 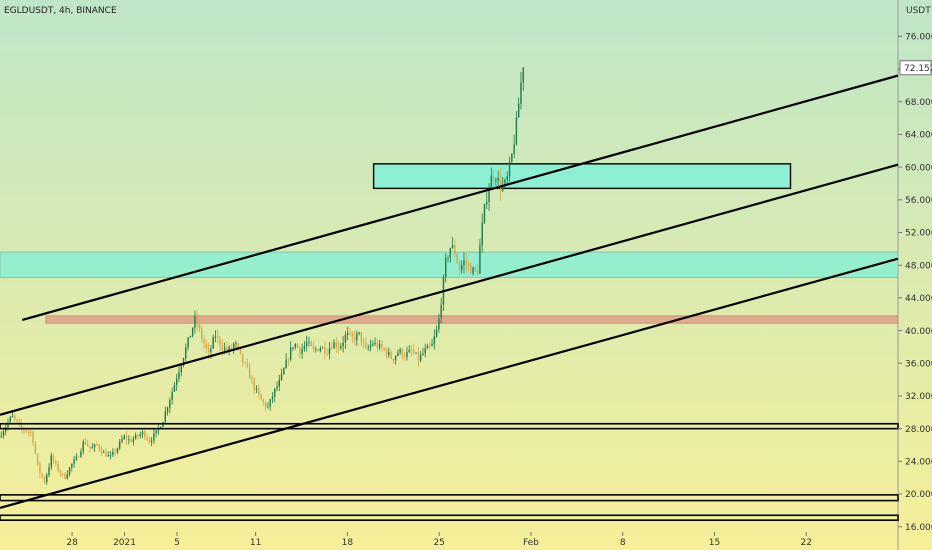 I want to click on salmon-band, so click(x=472, y=319).